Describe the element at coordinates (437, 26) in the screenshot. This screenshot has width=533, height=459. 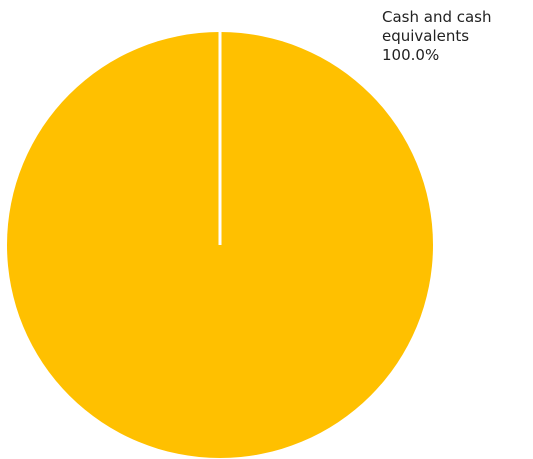
I see `slice-label-name: Cash and cash equivalents` at that location.